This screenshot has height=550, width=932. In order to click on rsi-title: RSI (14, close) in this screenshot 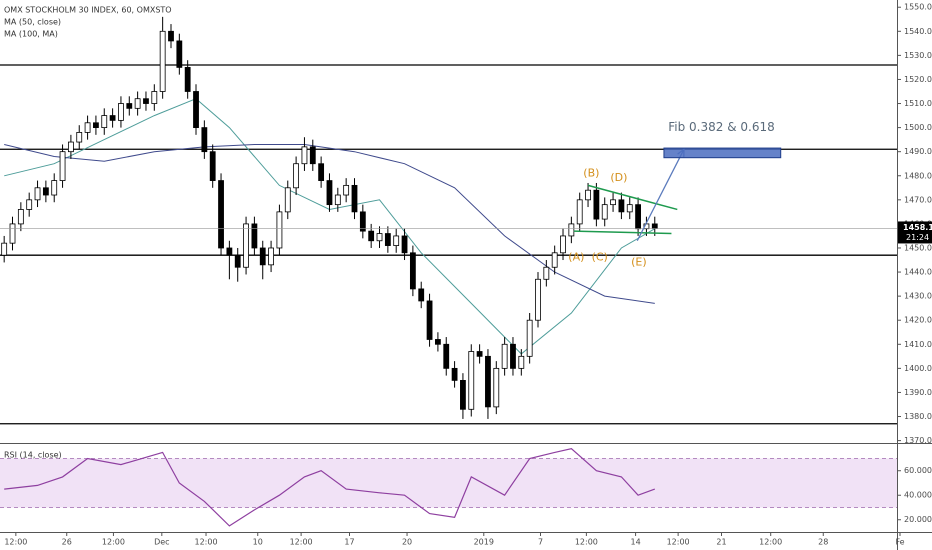, I will do `click(33, 455)`.